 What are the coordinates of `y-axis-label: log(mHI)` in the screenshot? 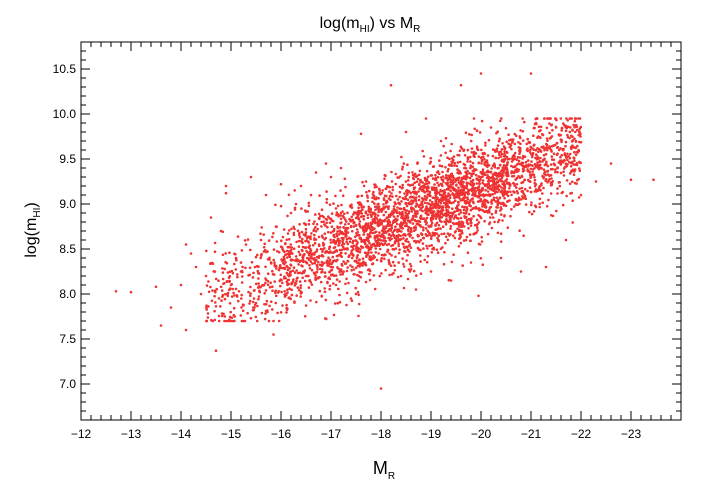 It's located at (33, 229).